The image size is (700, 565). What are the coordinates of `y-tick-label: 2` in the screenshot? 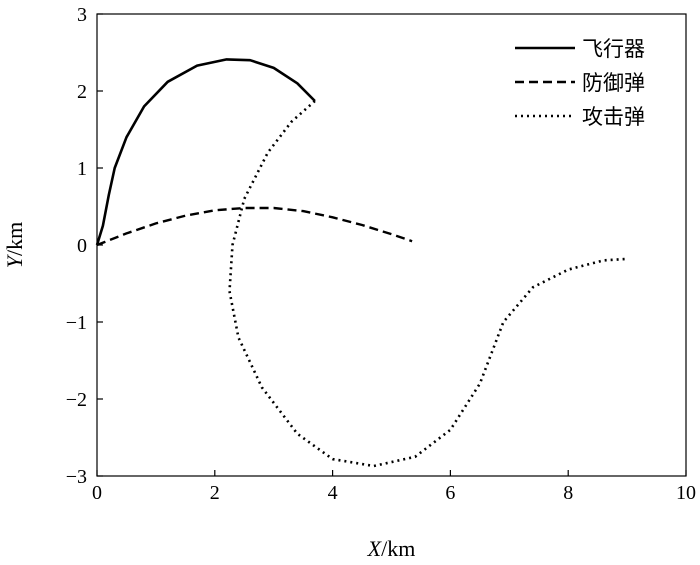 It's located at (82, 92).